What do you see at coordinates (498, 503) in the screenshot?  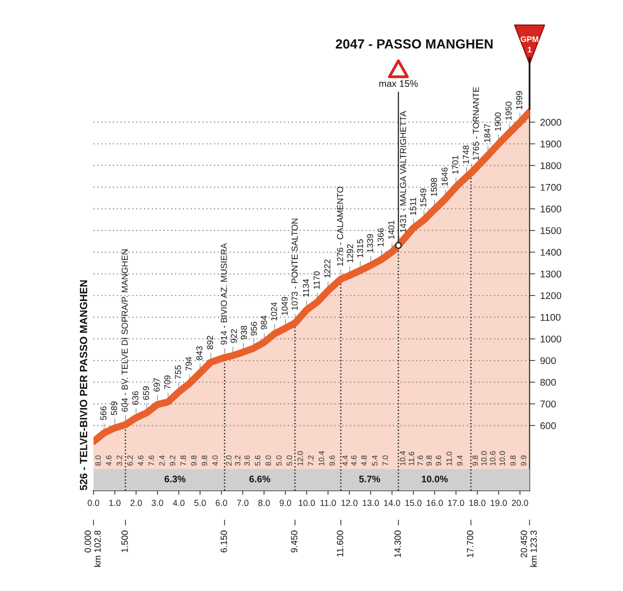 I see `x-tick-label: 19.0` at bounding box center [498, 503].